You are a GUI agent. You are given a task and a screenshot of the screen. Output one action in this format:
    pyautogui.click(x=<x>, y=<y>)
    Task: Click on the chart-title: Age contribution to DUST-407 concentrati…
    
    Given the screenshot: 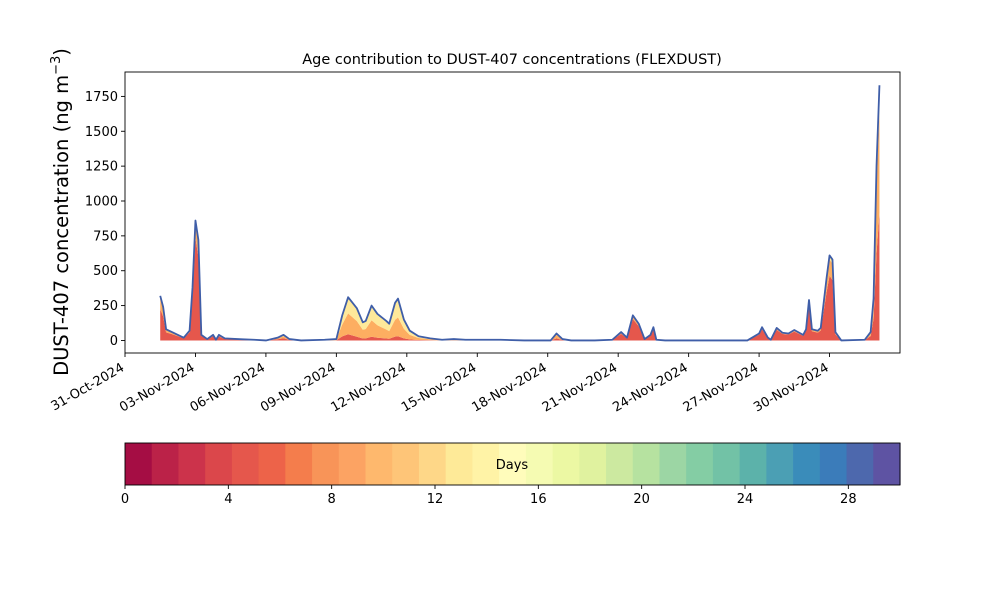 What is the action you would take?
    pyautogui.click(x=512, y=60)
    